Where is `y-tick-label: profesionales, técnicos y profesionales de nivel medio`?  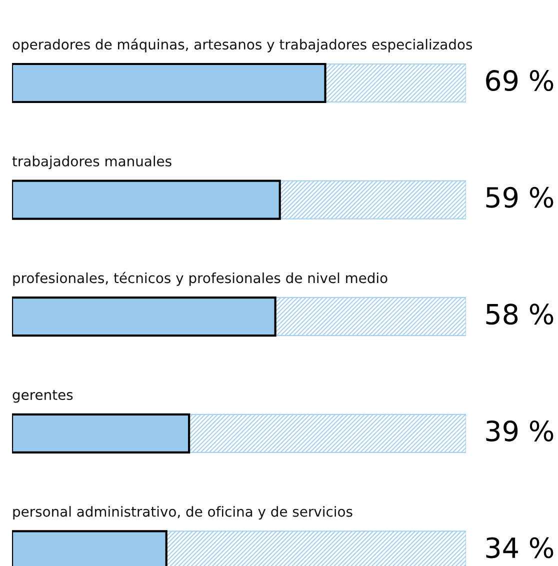
y-tick-label: profesionales, técnicos y profesionales de nivel medio is located at coordinates (200, 279).